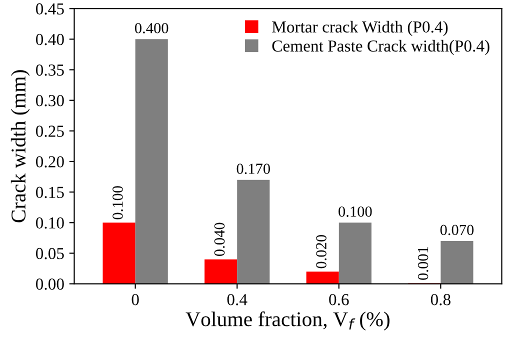 The image size is (512, 344). Describe the element at coordinates (50, 100) in the screenshot. I see `y-tick-label: 0.30` at that location.